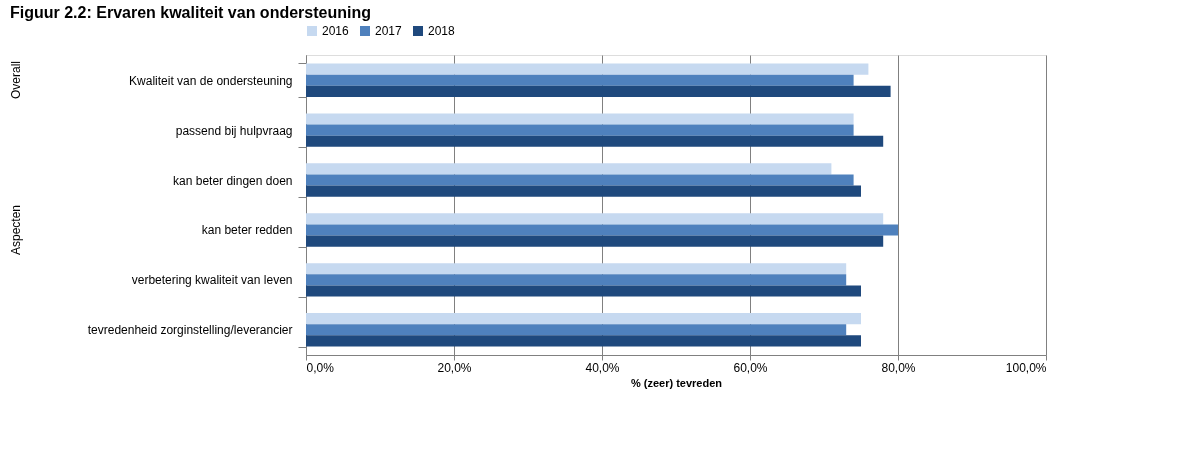 The height and width of the screenshot is (455, 1178). What do you see at coordinates (1026, 367) in the screenshot?
I see `x-tick-label: 100,0%` at bounding box center [1026, 367].